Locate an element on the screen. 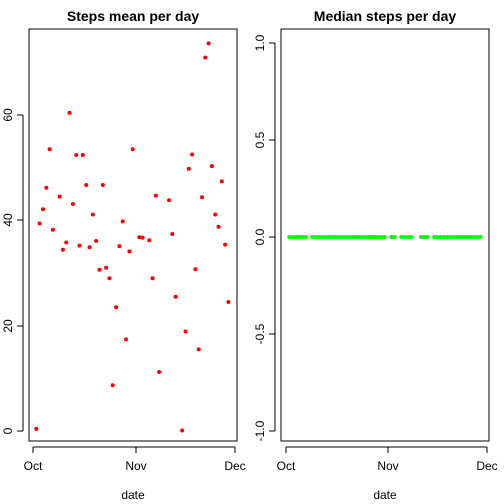  x-tick-label: Dec is located at coordinates (486, 466).